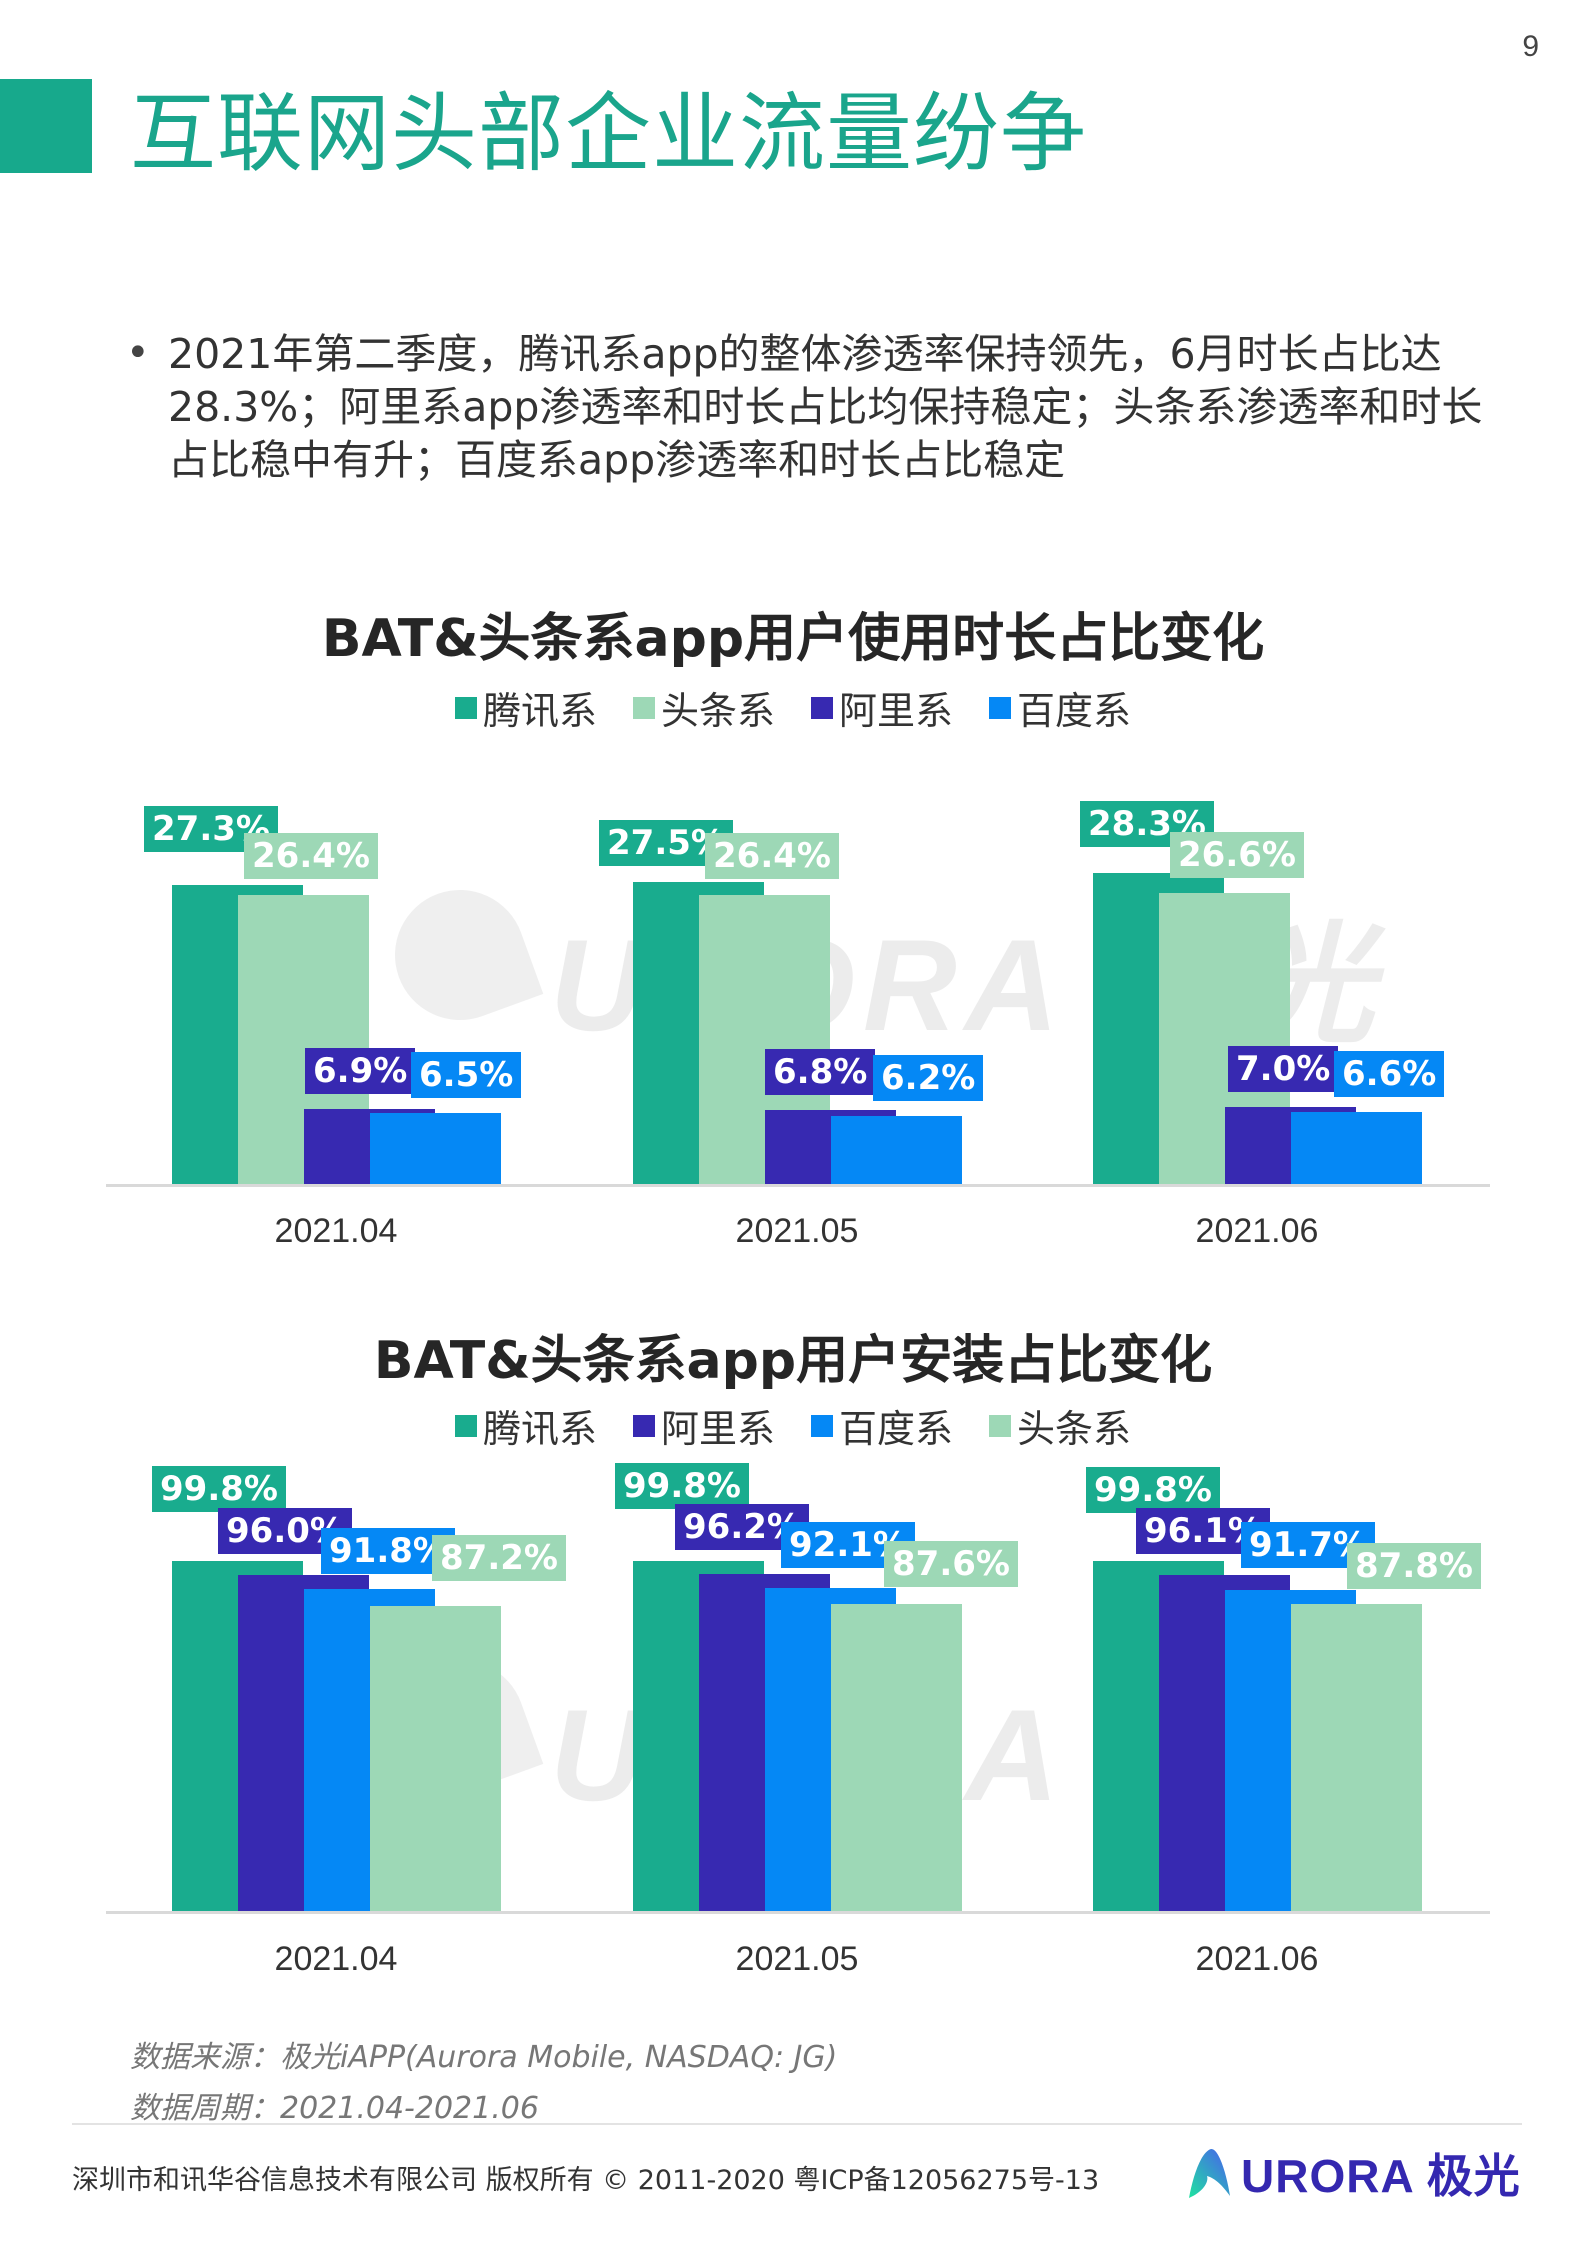  What do you see at coordinates (334, 2108) in the screenshot?
I see `data-period-note: 数据周期：2021.04-2021.06` at bounding box center [334, 2108].